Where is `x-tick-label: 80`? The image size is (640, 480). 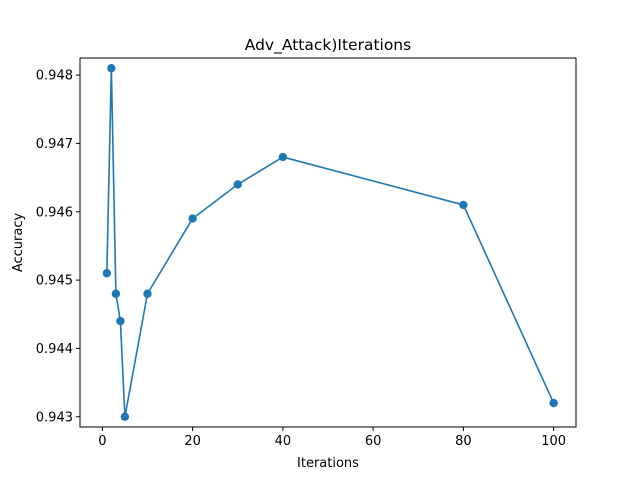 x-tick-label: 80 is located at coordinates (463, 441).